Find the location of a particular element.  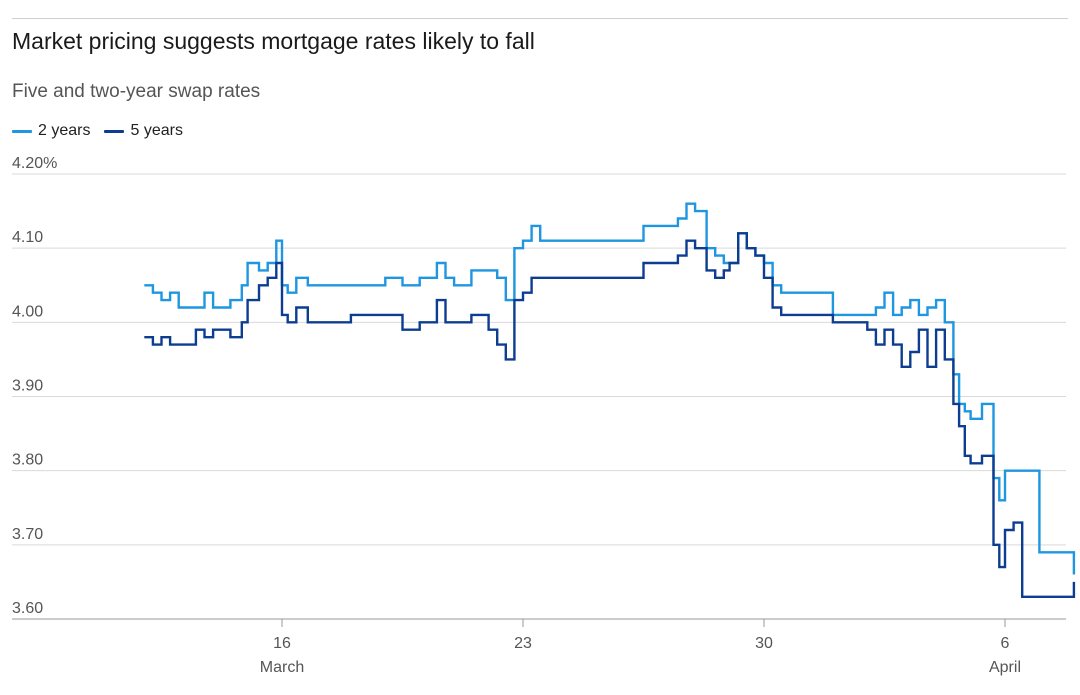

legend-label-2-years: 2 years is located at coordinates (64, 130).